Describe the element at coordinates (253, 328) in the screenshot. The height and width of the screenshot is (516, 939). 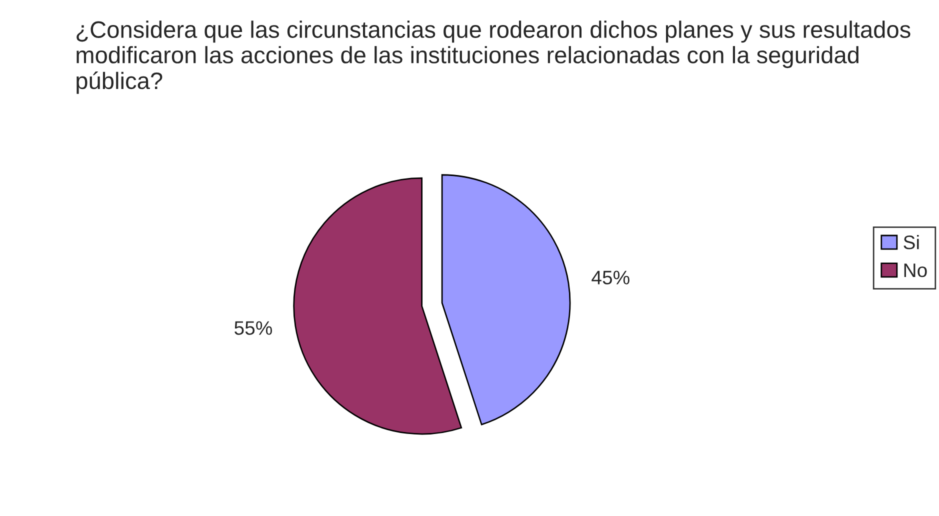
I see `data-label: 55%` at that location.